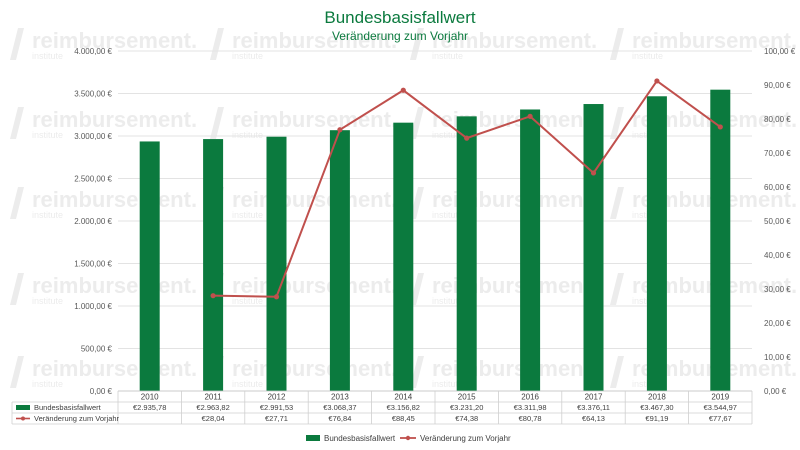 Image resolution: width=800 pixels, height=450 pixels. What do you see at coordinates (101, 391) in the screenshot?
I see `y-left-tick-label: 0,00 €` at bounding box center [101, 391].